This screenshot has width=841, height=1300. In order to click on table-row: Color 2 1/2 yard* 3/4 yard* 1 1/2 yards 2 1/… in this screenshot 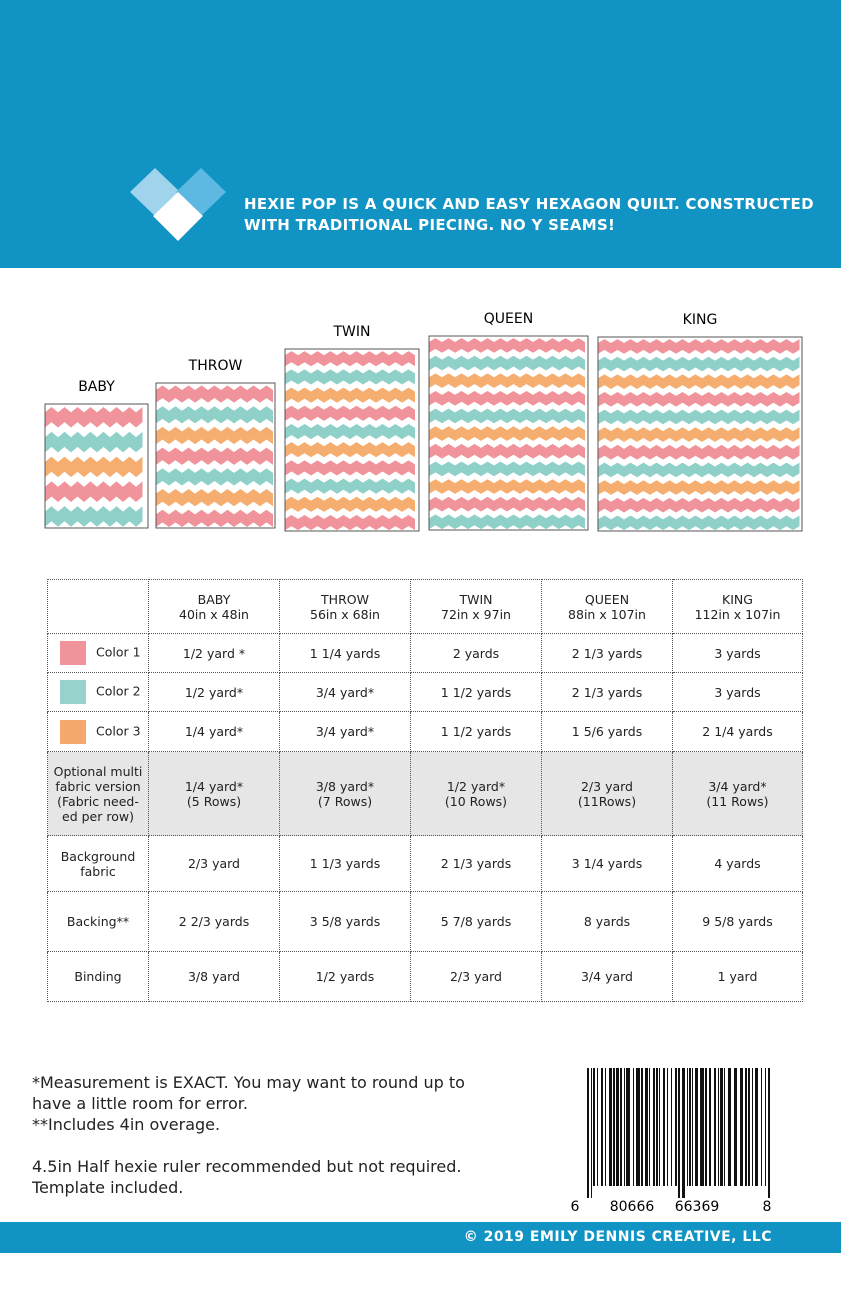, I will do `click(425, 692)`.